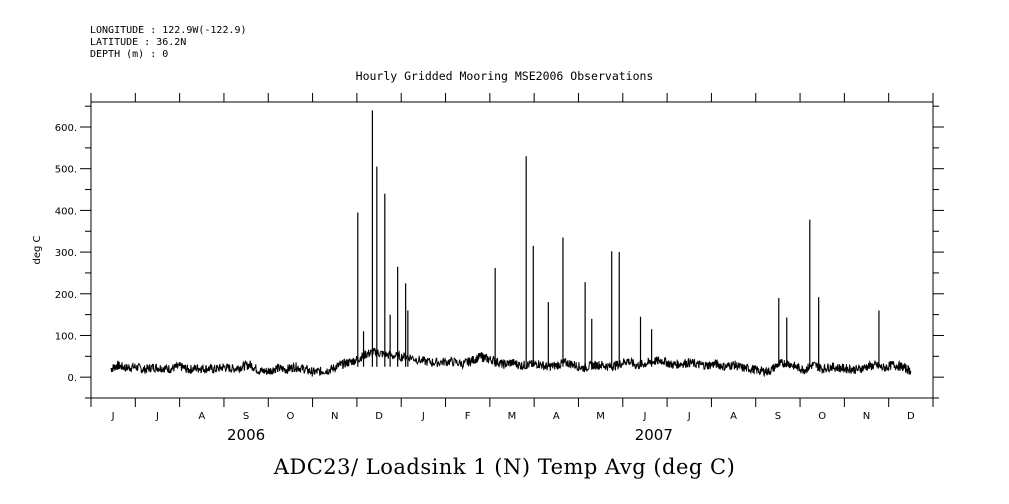 Image resolution: width=1009 pixels, height=504 pixels. What do you see at coordinates (37, 249) in the screenshot?
I see `y-axis-label: deg C` at bounding box center [37, 249].